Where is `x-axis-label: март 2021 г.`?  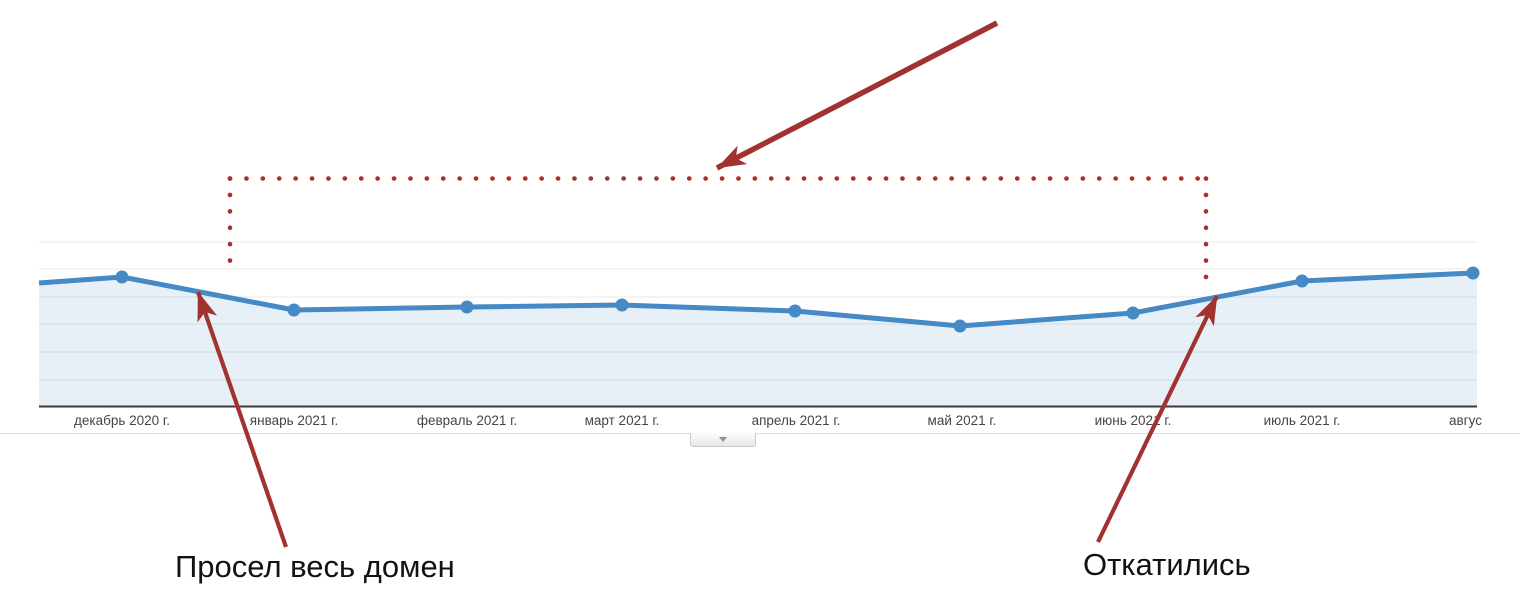 x-axis-label: март 2021 г. is located at coordinates (622, 420).